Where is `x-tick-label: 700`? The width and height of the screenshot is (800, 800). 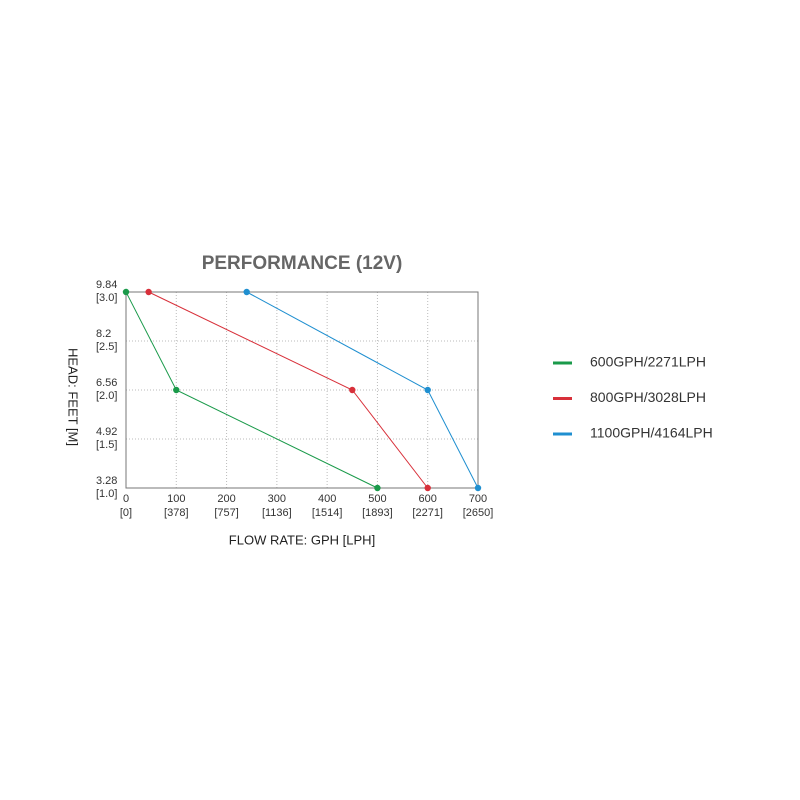
x-tick-label: 700 is located at coordinates (478, 499).